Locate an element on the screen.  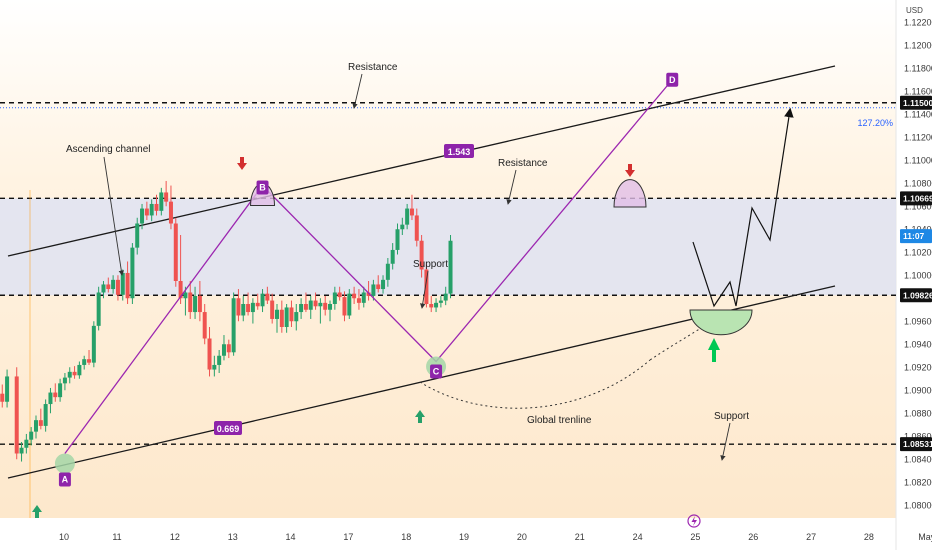
x-tick-label: May is located at coordinates (925, 537).